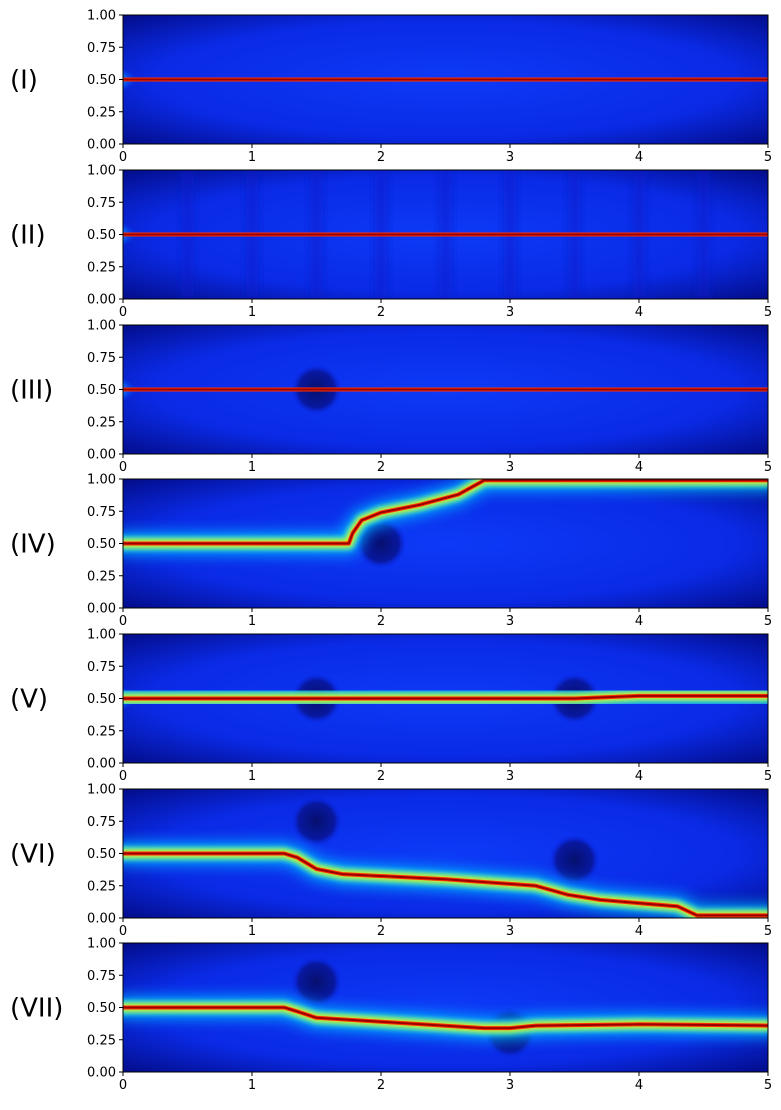  I want to click on panel-label: (VI), so click(33, 855).